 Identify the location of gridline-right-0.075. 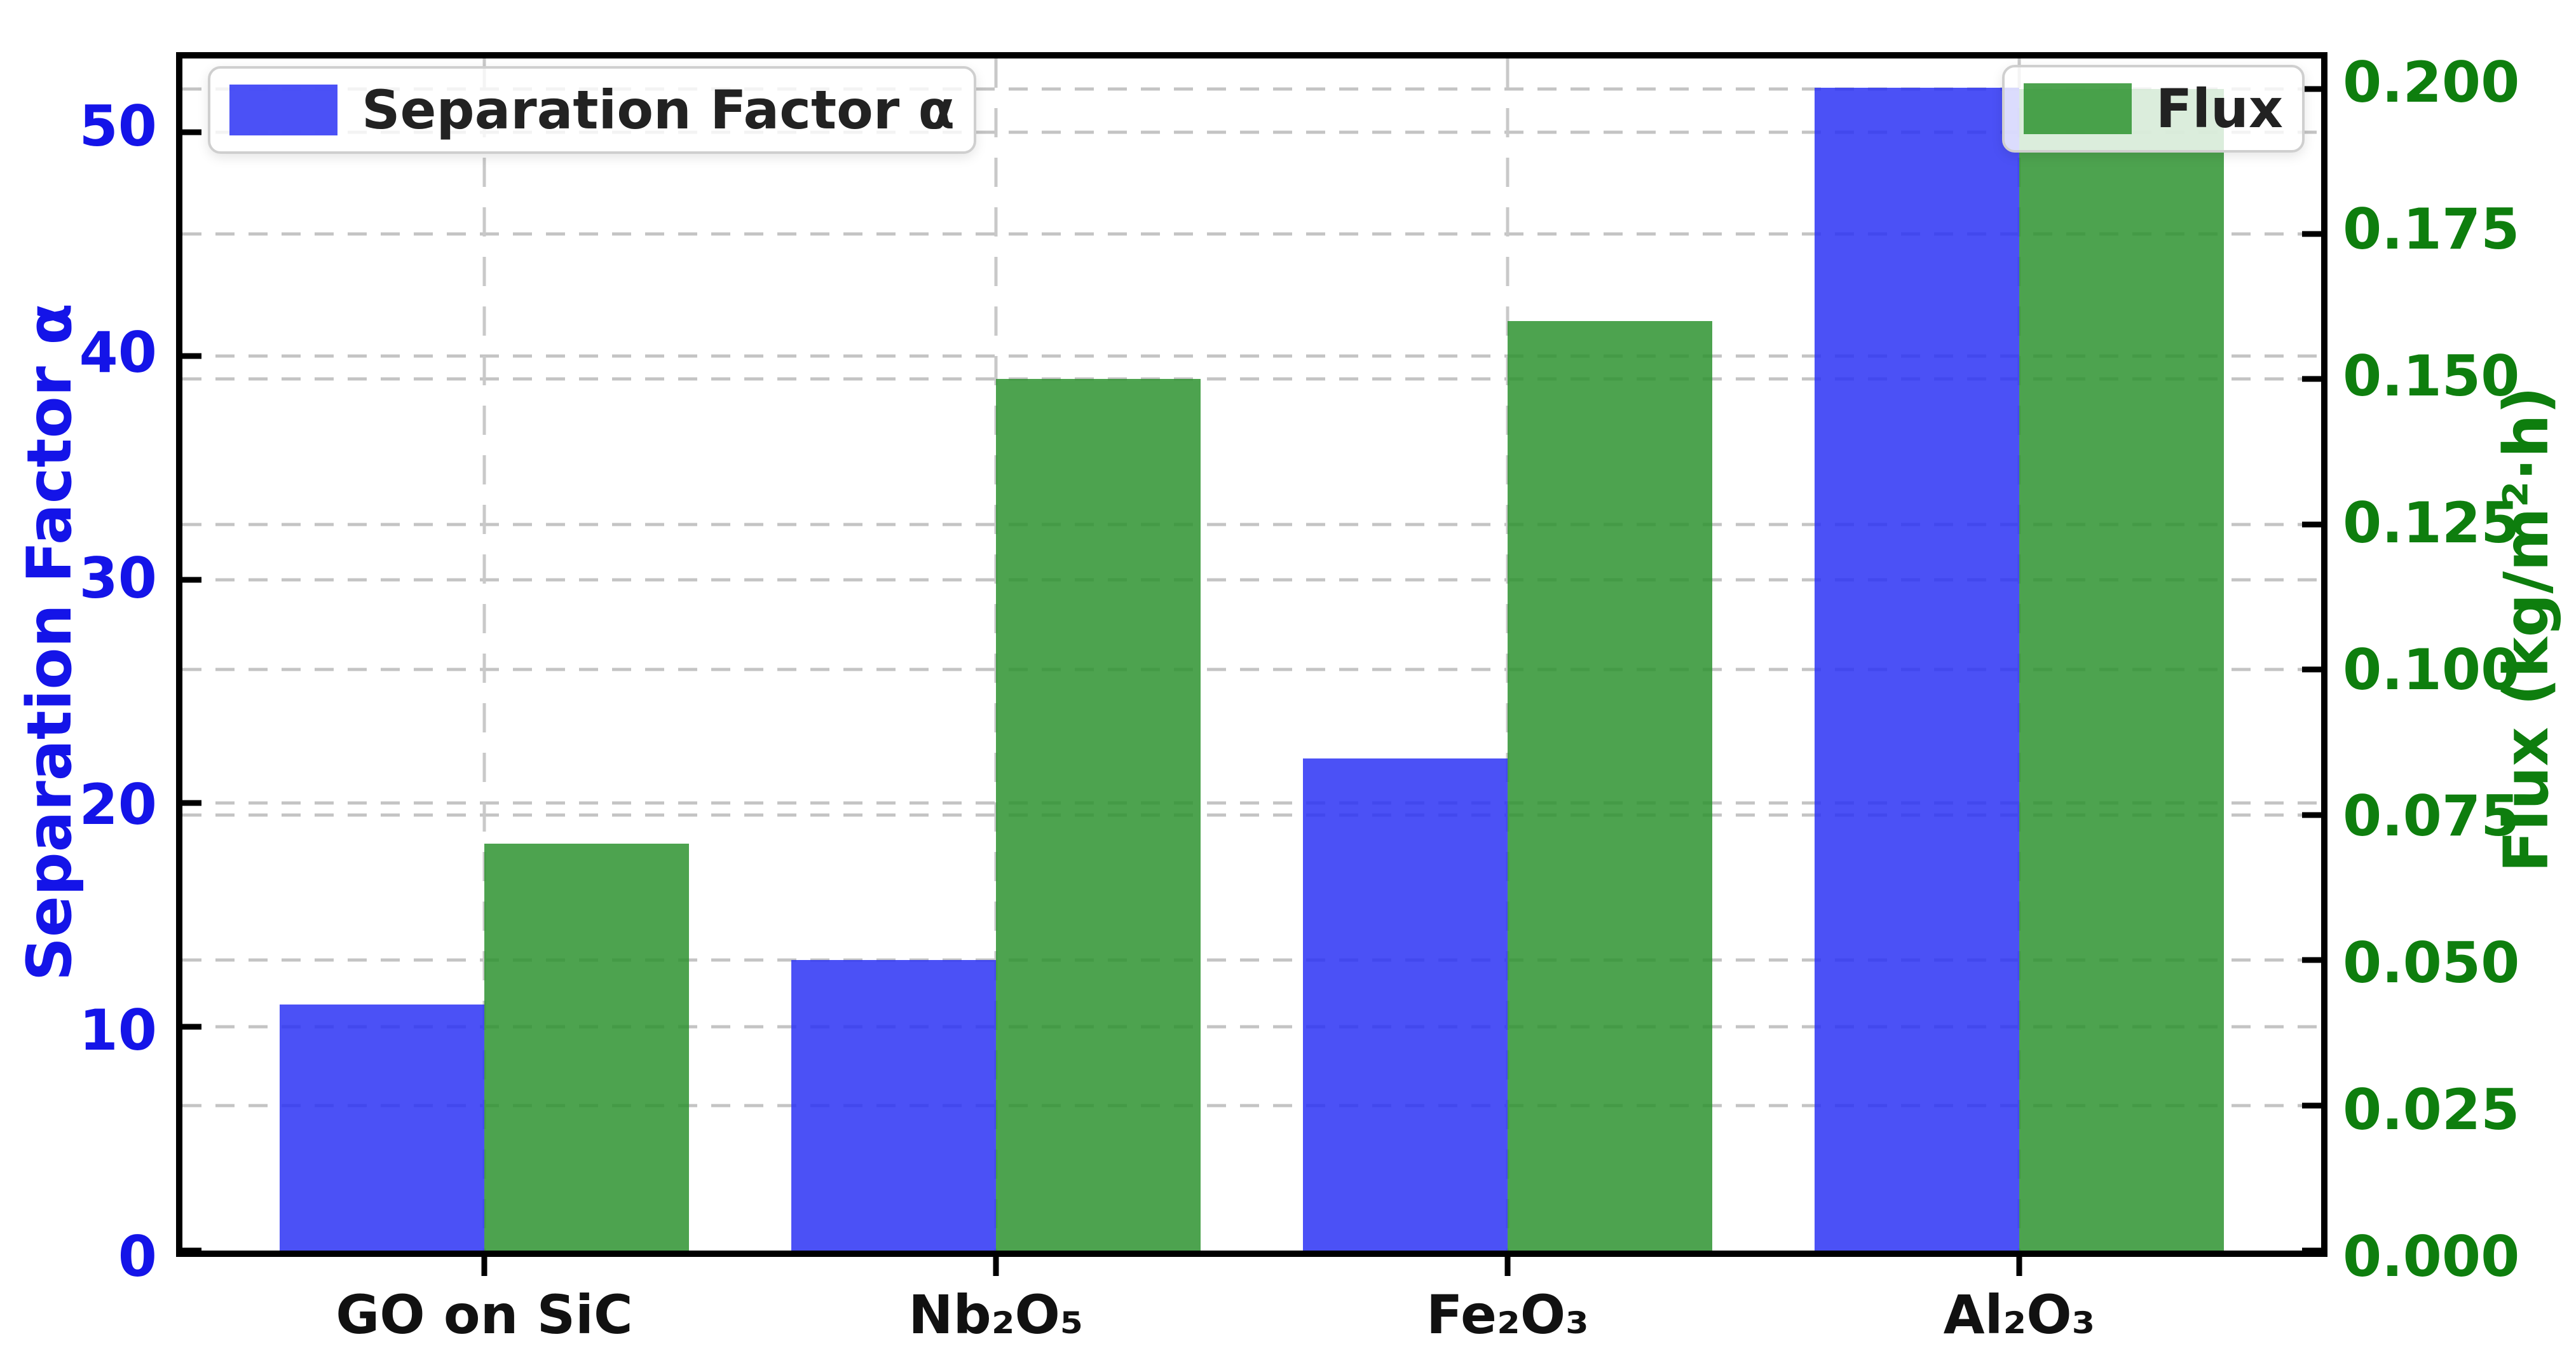
(1251, 815).